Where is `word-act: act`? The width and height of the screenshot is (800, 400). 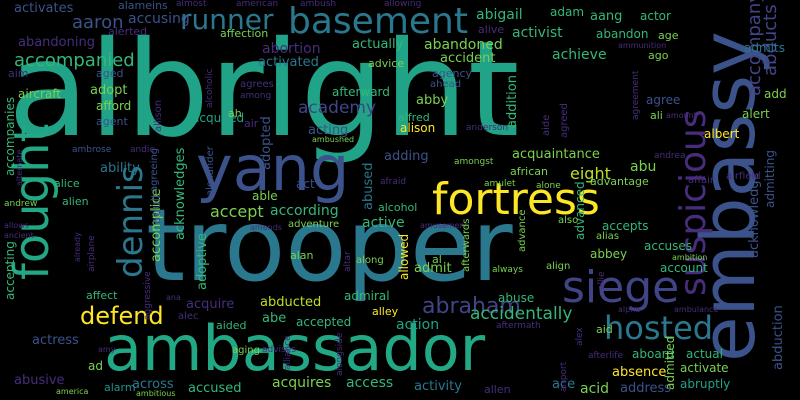
word-act: act is located at coordinates (305, 184).